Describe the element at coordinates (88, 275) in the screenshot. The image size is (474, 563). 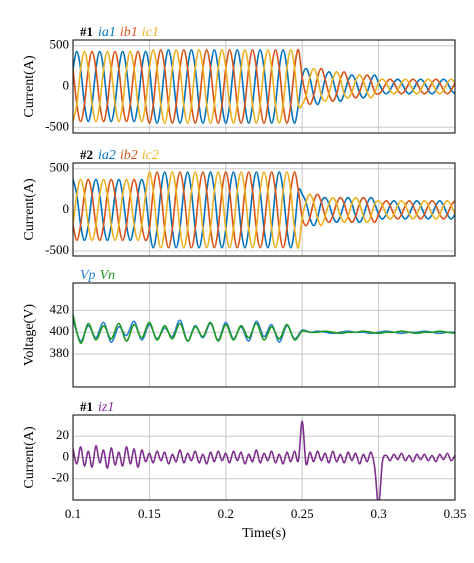
I see `legend-entry: Vp` at that location.